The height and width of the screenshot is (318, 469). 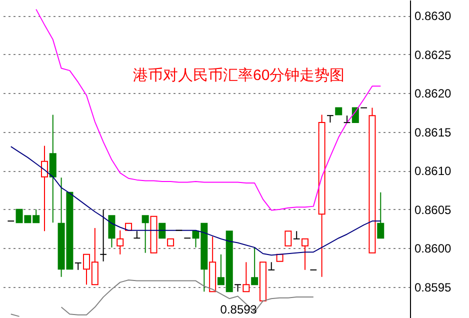 What do you see at coordinates (433, 93) in the screenshot?
I see `y-tick-label: 0.8620` at bounding box center [433, 93].